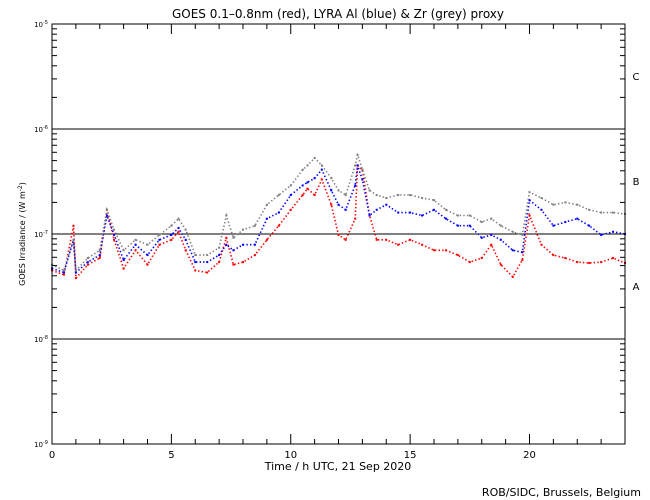  I want to click on y-axis-label-close: ), so click(22, 183).